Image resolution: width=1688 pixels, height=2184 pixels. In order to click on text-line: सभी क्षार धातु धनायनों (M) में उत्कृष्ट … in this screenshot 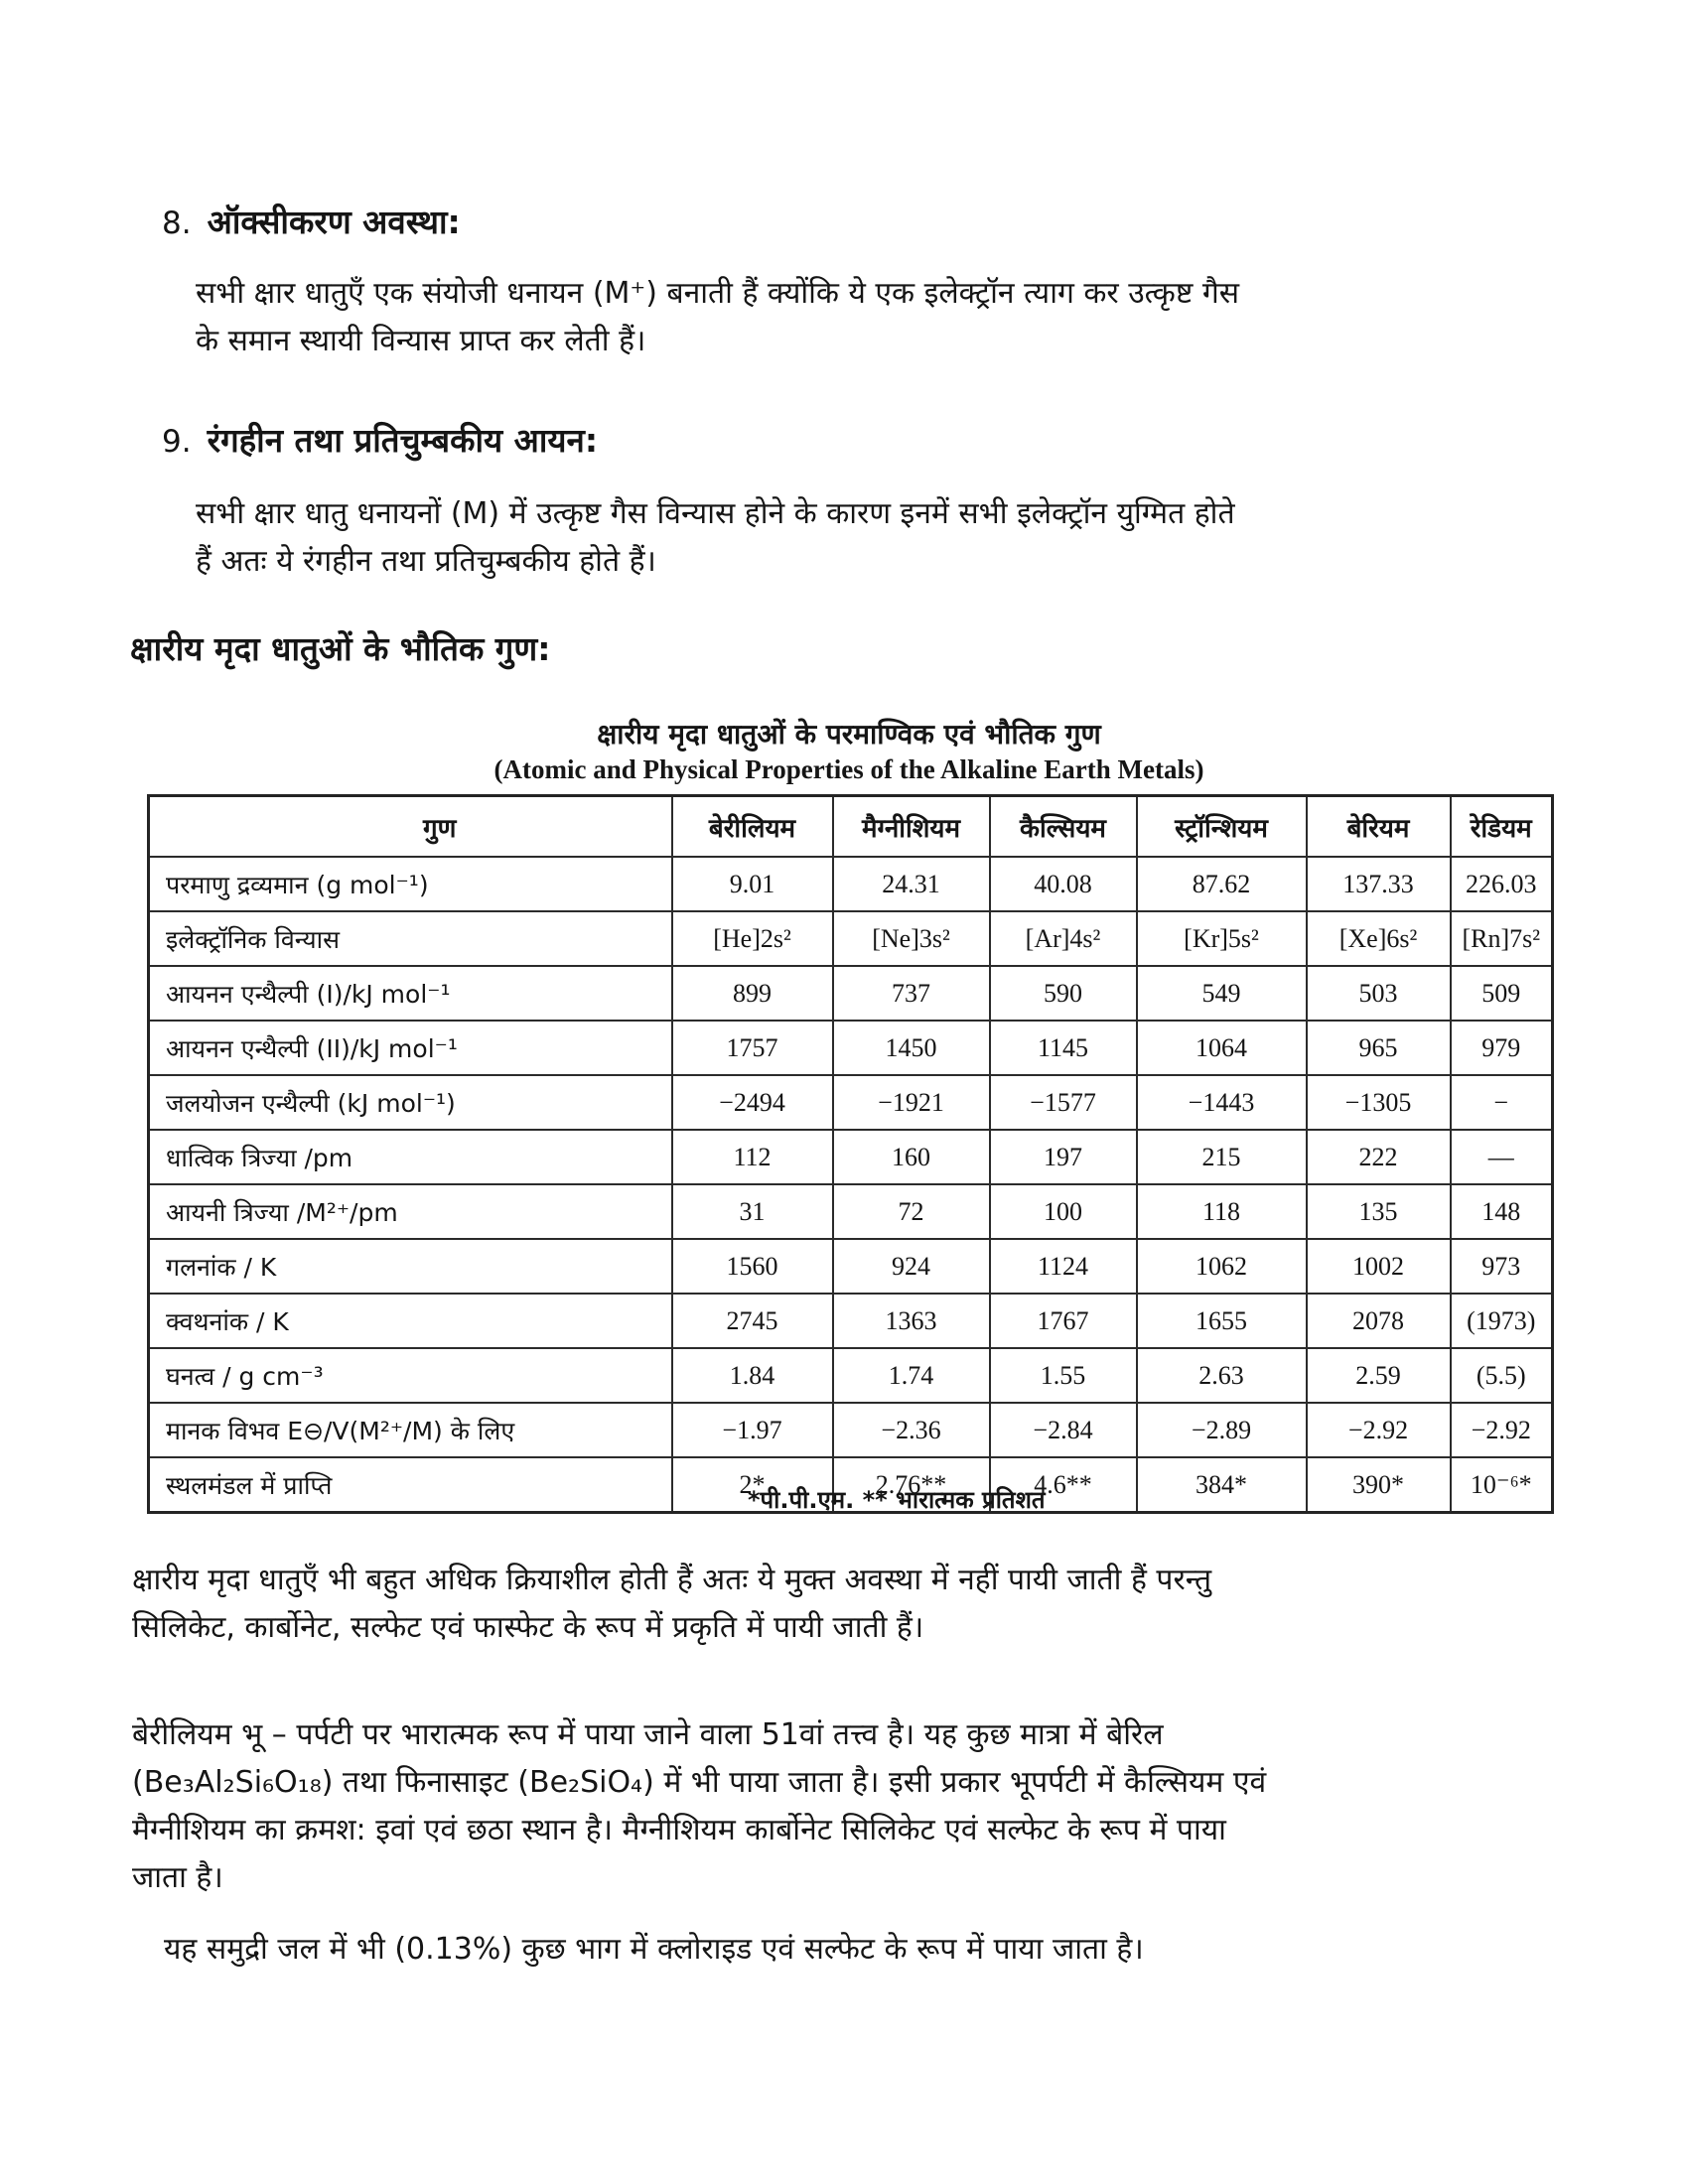, I will do `click(715, 513)`.